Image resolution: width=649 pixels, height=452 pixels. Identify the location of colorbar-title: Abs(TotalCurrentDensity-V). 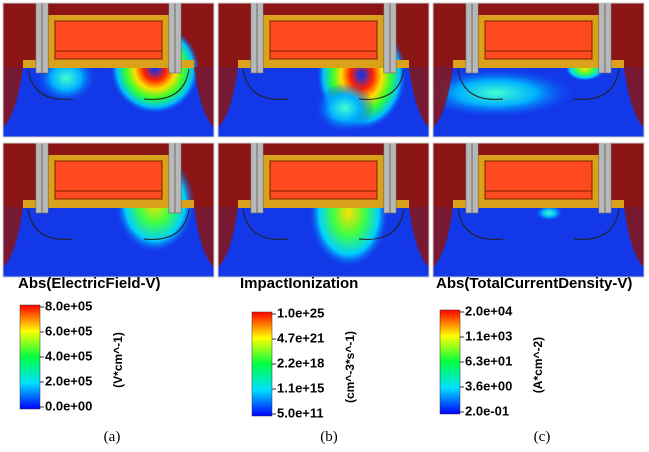
(534, 283).